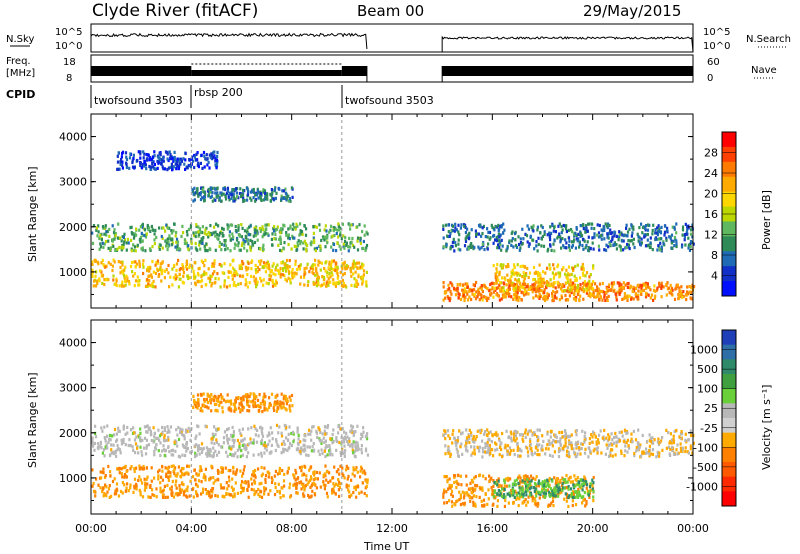 Image resolution: width=800 pixels, height=554 pixels. I want to click on y-tick-label: 1000, so click(73, 272).